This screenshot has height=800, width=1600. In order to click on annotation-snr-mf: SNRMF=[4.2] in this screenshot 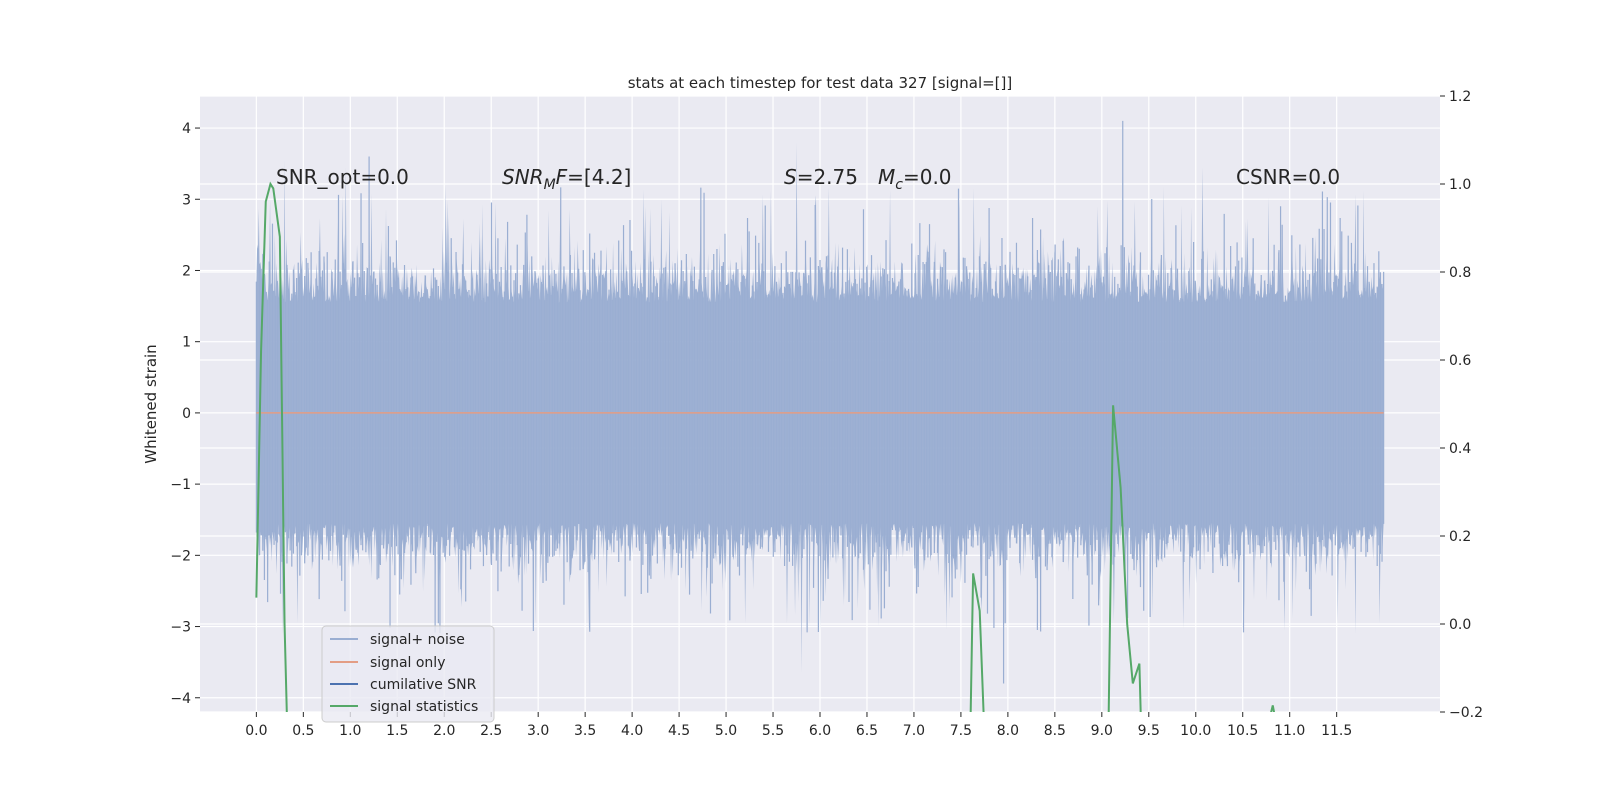, I will do `click(566, 179)`.